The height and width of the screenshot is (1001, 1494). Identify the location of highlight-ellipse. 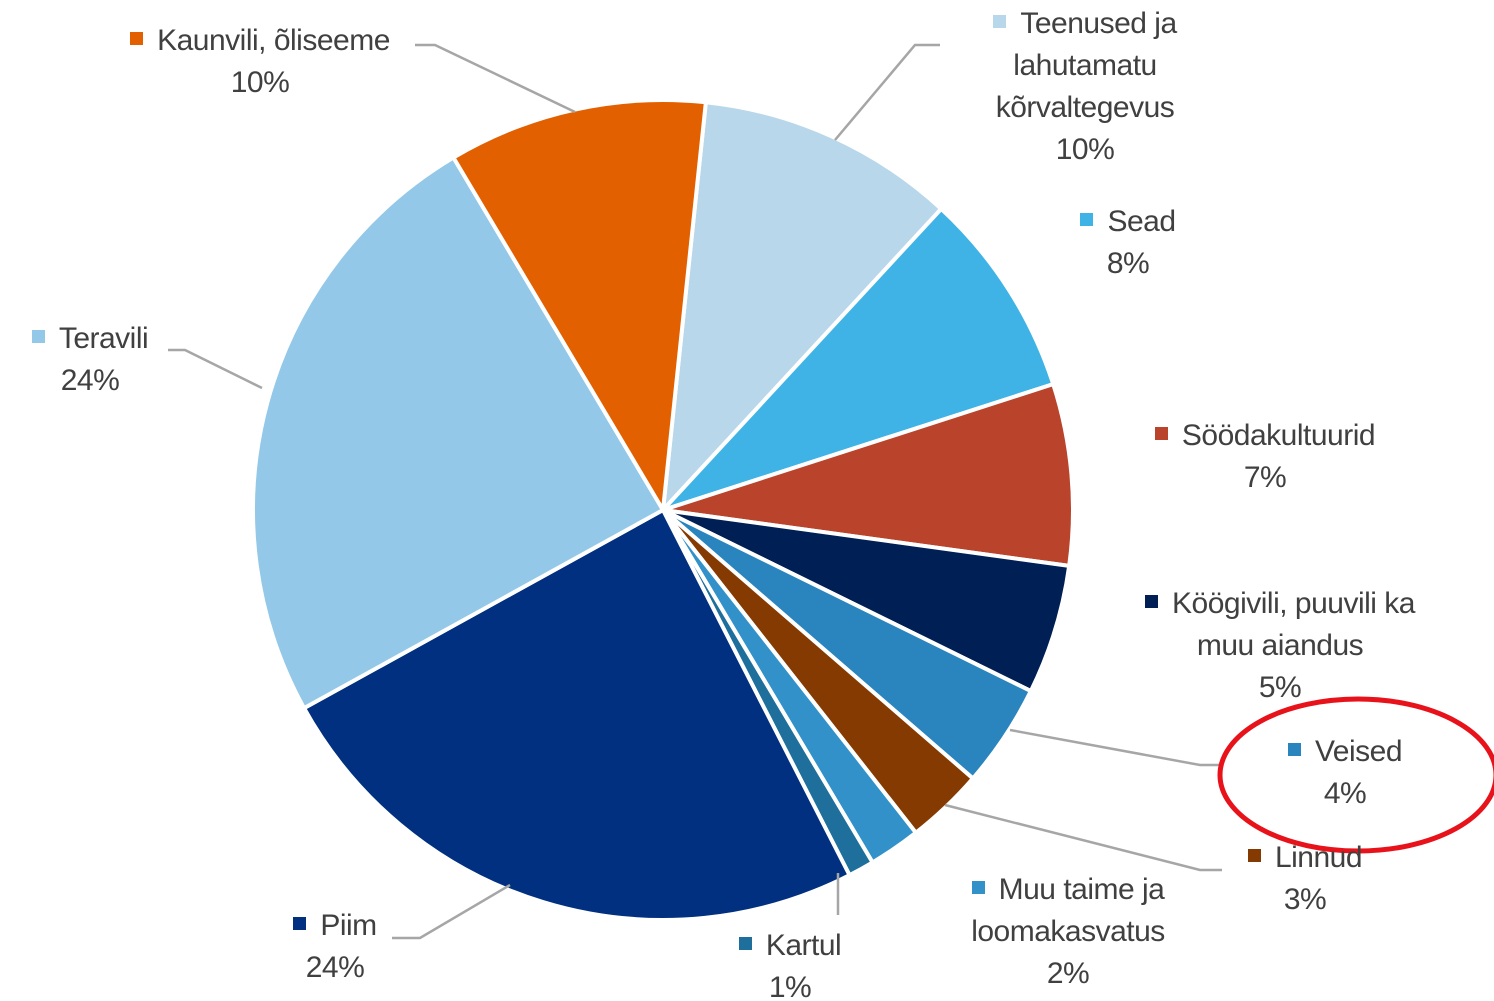
(1355, 775).